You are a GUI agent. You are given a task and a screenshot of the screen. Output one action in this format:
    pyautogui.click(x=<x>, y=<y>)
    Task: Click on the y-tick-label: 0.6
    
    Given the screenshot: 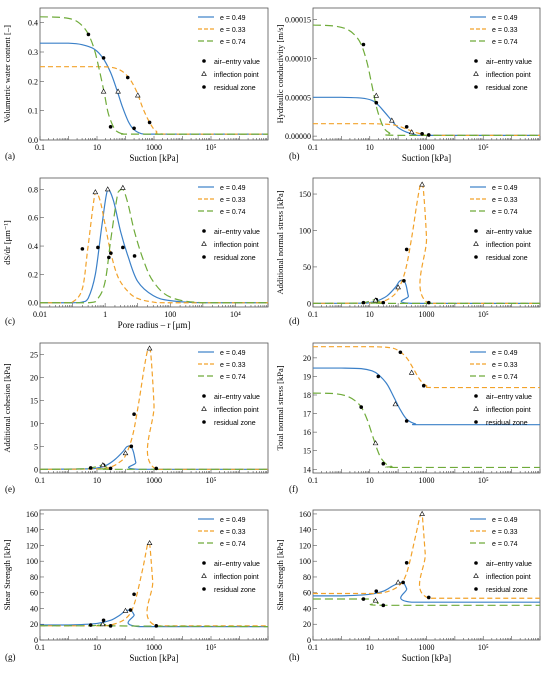 What is the action you would take?
    pyautogui.click(x=33, y=218)
    